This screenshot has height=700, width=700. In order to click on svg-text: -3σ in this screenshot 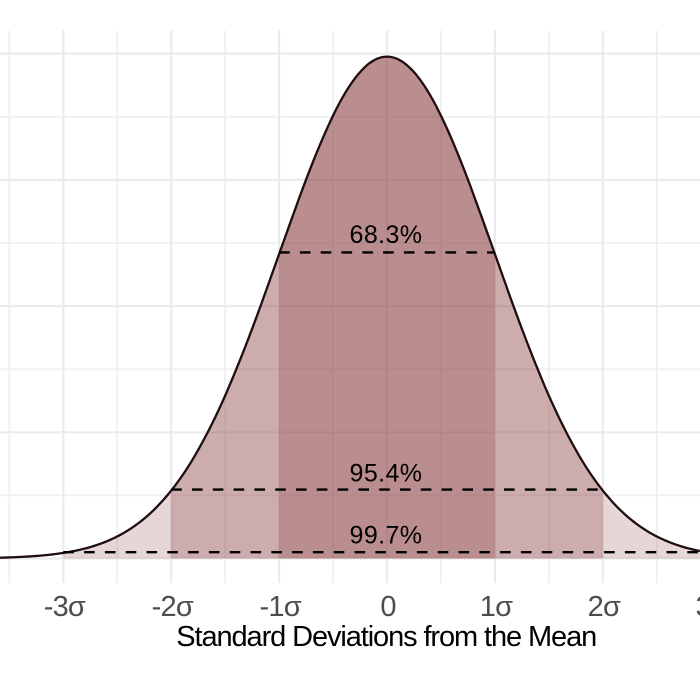, I will do `click(65, 607)`.